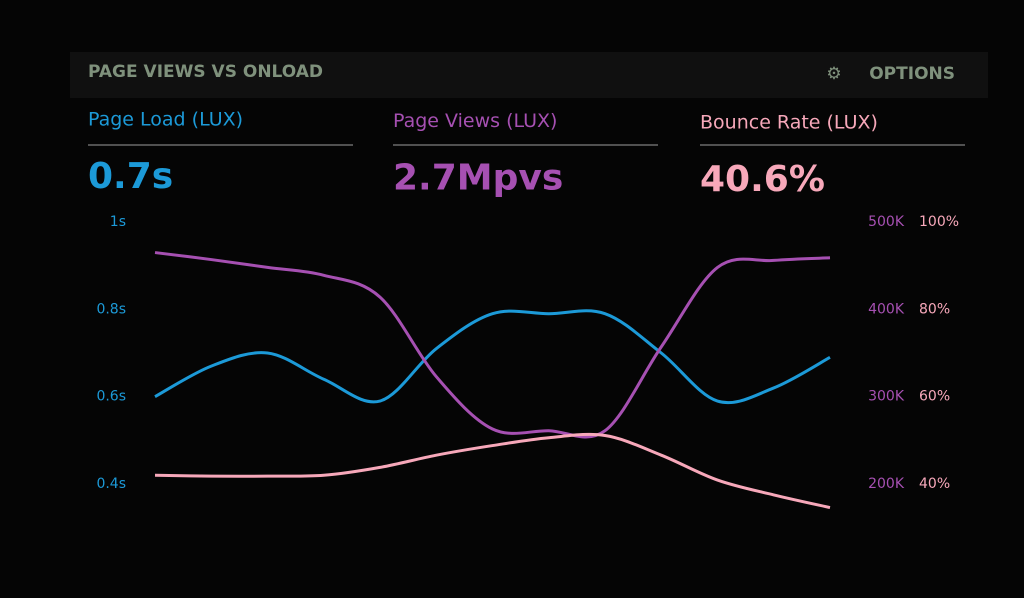 The image size is (1024, 598). What do you see at coordinates (130, 176) in the screenshot?
I see `stat-value: 0.7s` at bounding box center [130, 176].